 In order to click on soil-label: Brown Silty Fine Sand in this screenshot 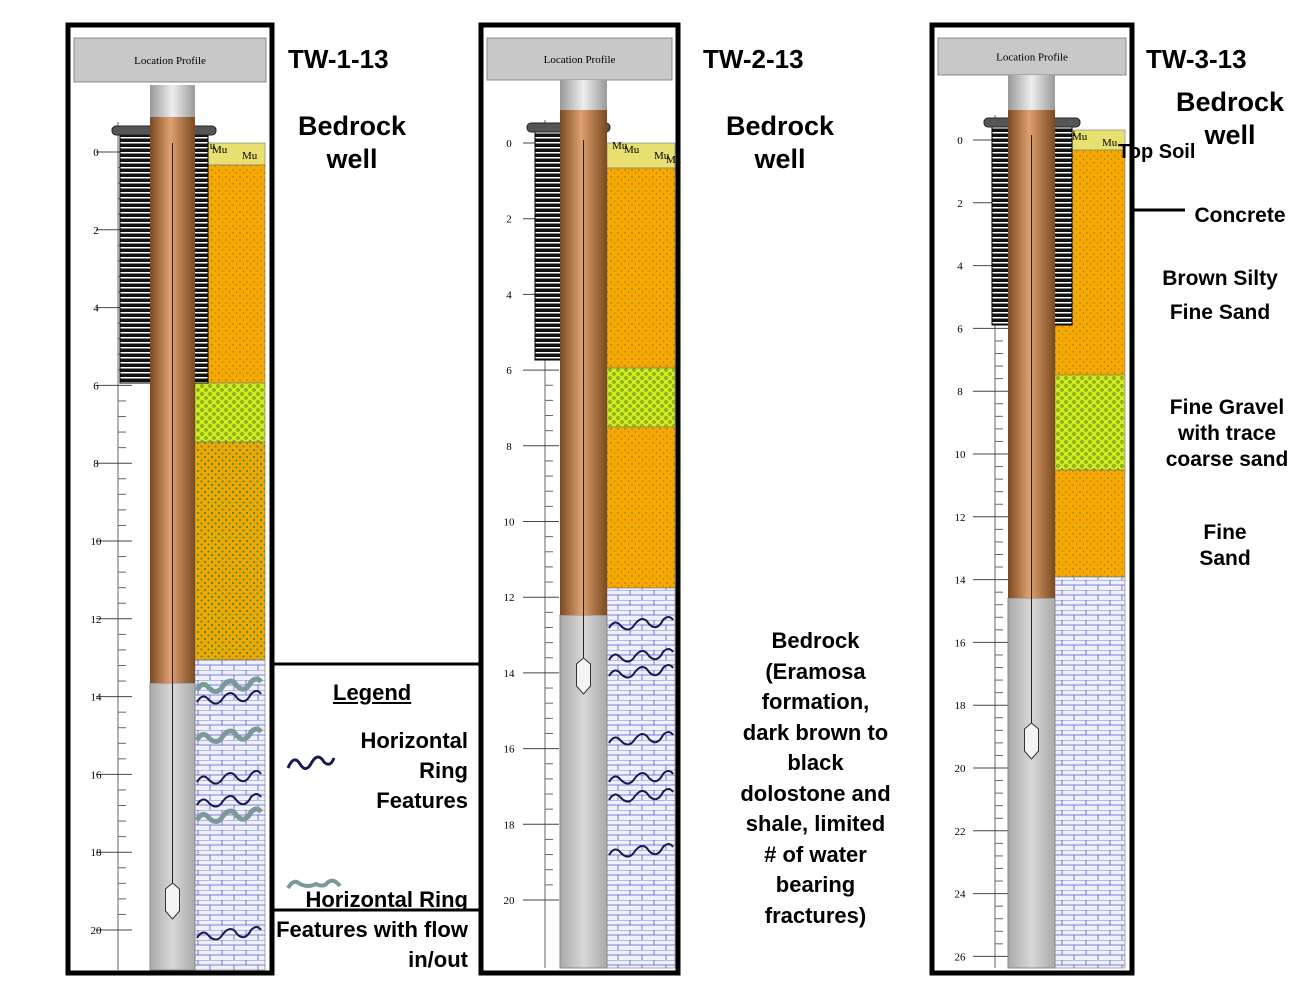, I will do `click(1220, 295)`.